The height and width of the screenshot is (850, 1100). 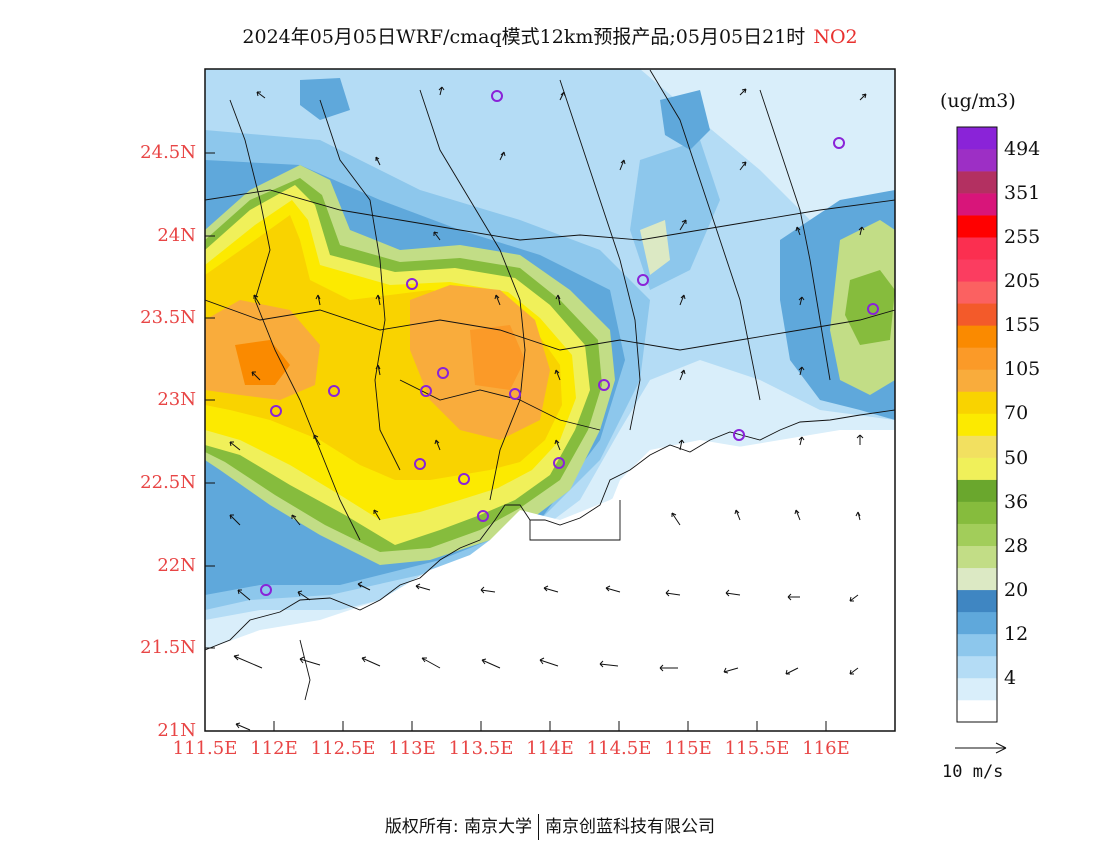 I want to click on lon-label: 115E, so click(x=688, y=748).